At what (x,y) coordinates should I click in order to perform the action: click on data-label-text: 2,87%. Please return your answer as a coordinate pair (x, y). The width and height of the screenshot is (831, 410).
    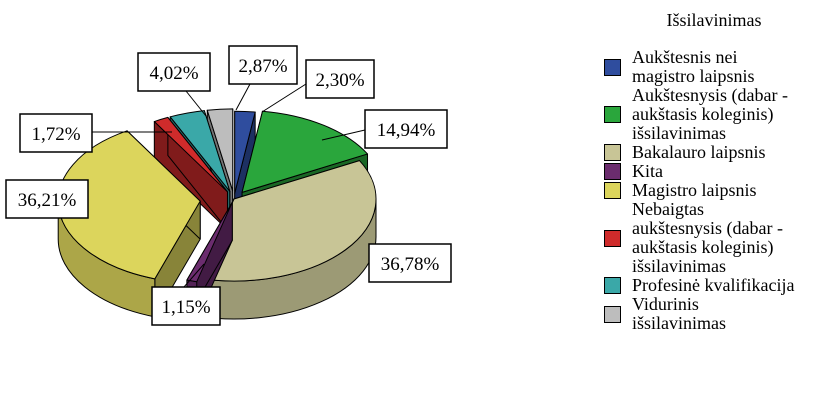
    Looking at the image, I should click on (262, 66).